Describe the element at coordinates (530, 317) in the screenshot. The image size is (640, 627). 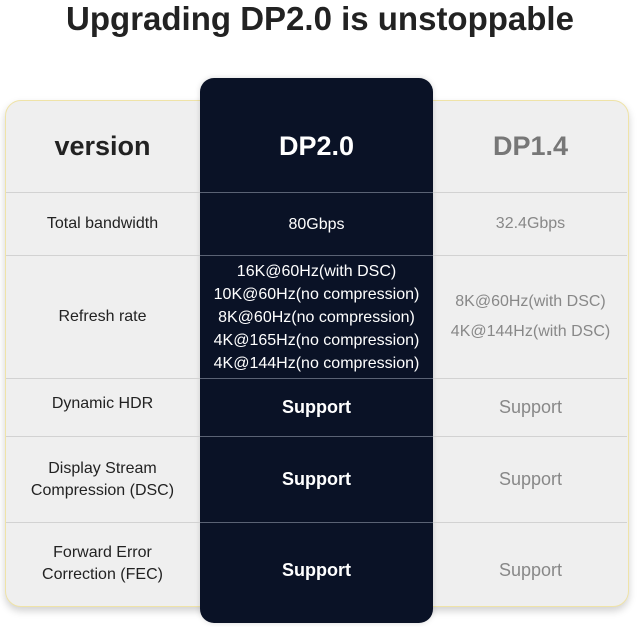
I see `dp14-refresh-rates: 8K@60Hz(with DSC) 4K@144Hz(with DSC)` at that location.